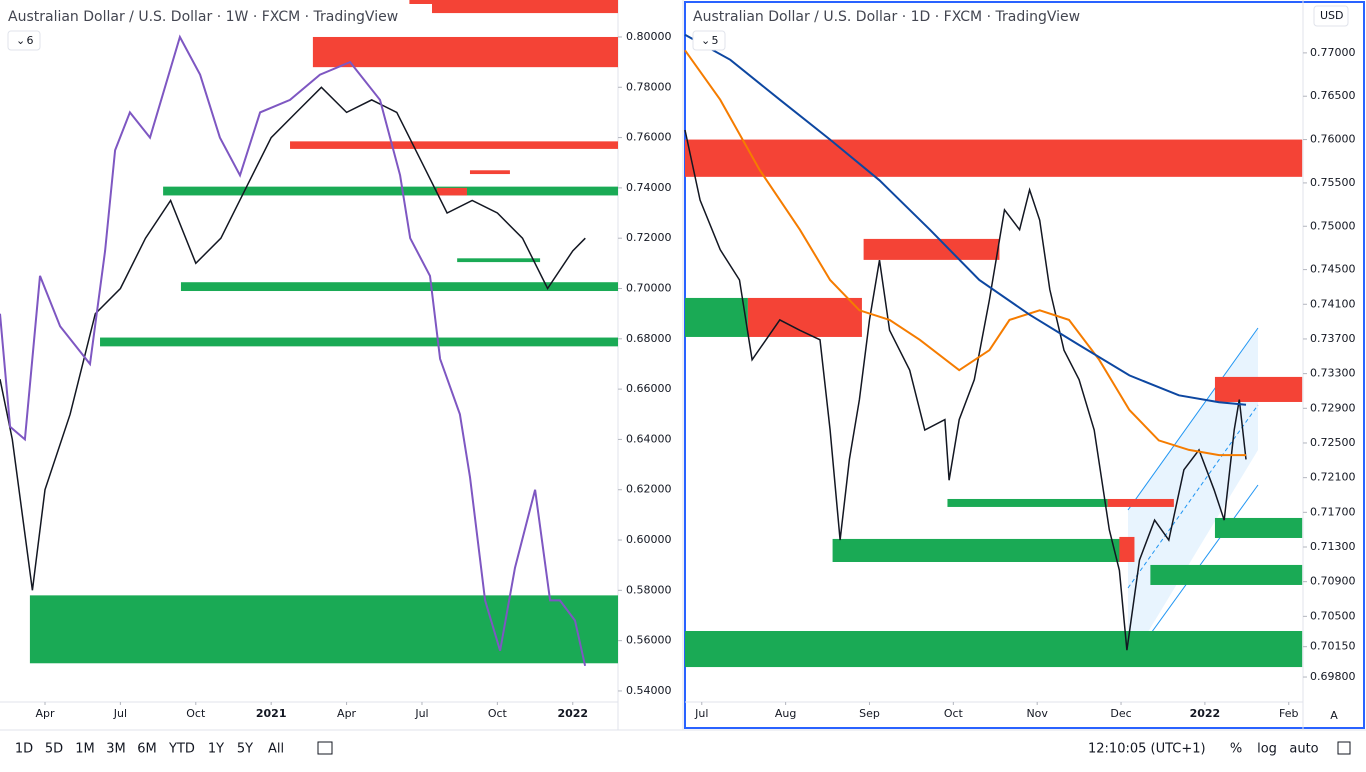  What do you see at coordinates (54, 749) in the screenshot?
I see `range-button: 5D` at bounding box center [54, 749].